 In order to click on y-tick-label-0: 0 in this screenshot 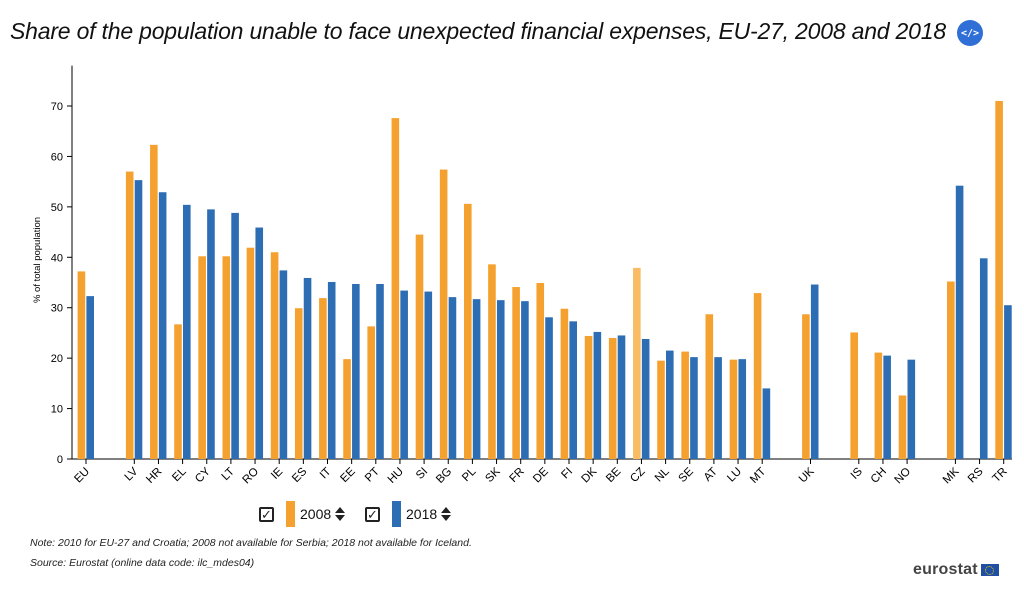, I will do `click(60, 460)`.